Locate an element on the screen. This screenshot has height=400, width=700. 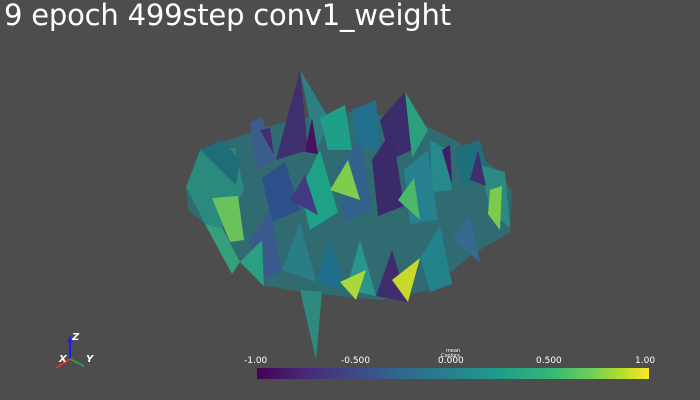
scalar-bar-tick: 0.500 is located at coordinates (549, 361).